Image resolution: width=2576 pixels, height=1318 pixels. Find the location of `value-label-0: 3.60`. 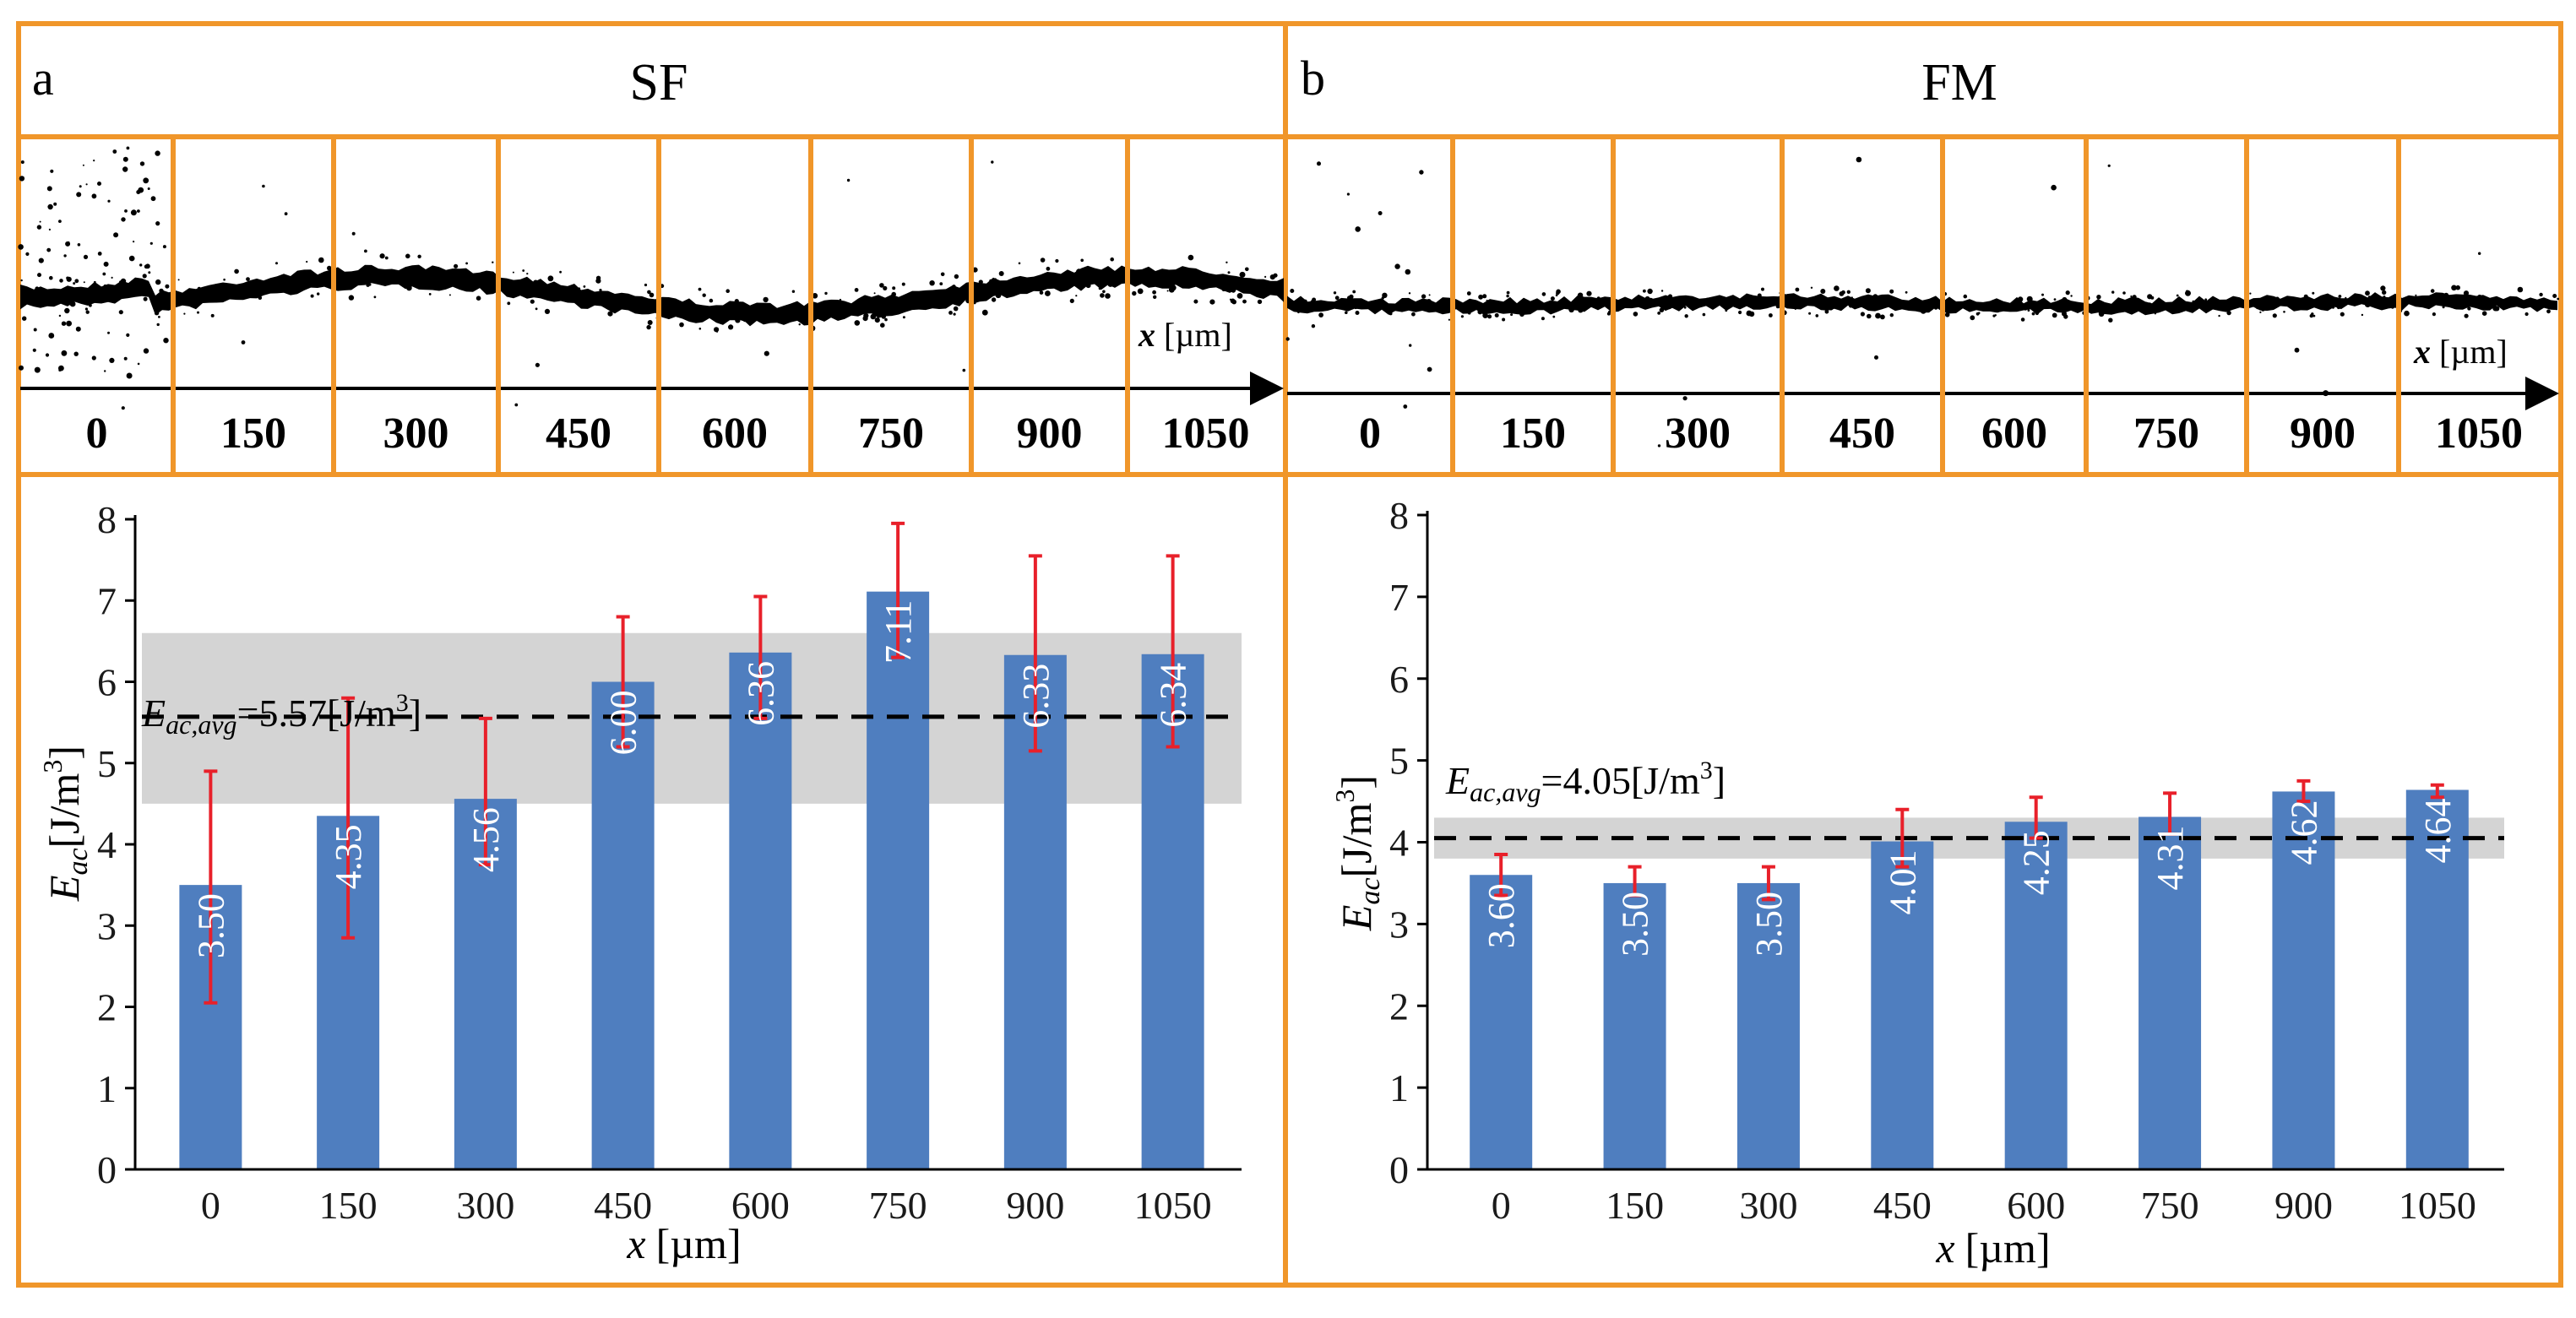

value-label-0: 3.60 is located at coordinates (1501, 915).